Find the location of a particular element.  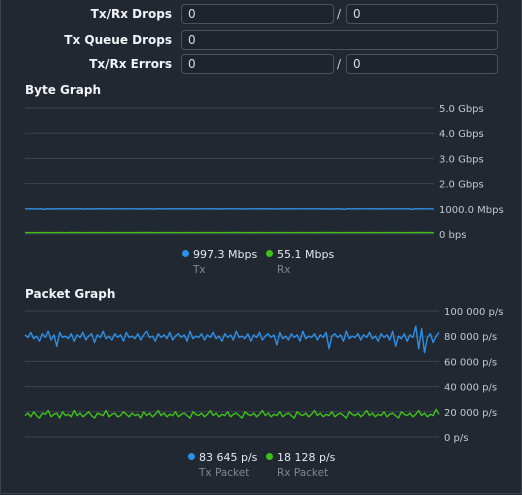

rx-packet-legend-label: Rx Packet is located at coordinates (303, 473).